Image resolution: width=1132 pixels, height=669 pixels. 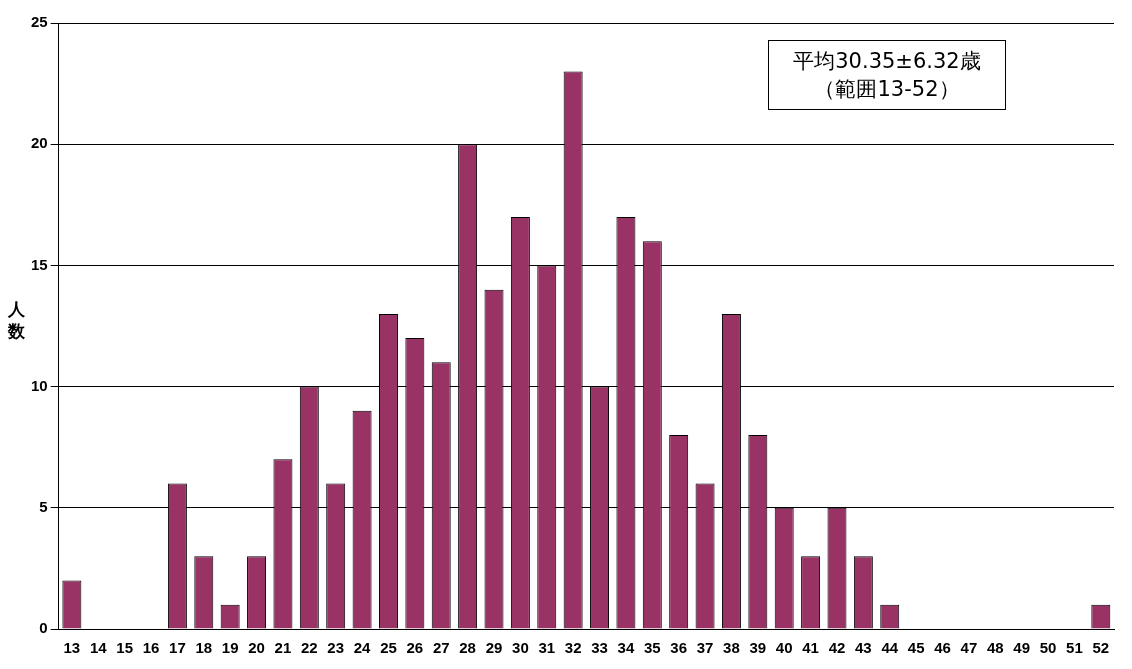 I want to click on x-tick-label: 31, so click(x=547, y=648).